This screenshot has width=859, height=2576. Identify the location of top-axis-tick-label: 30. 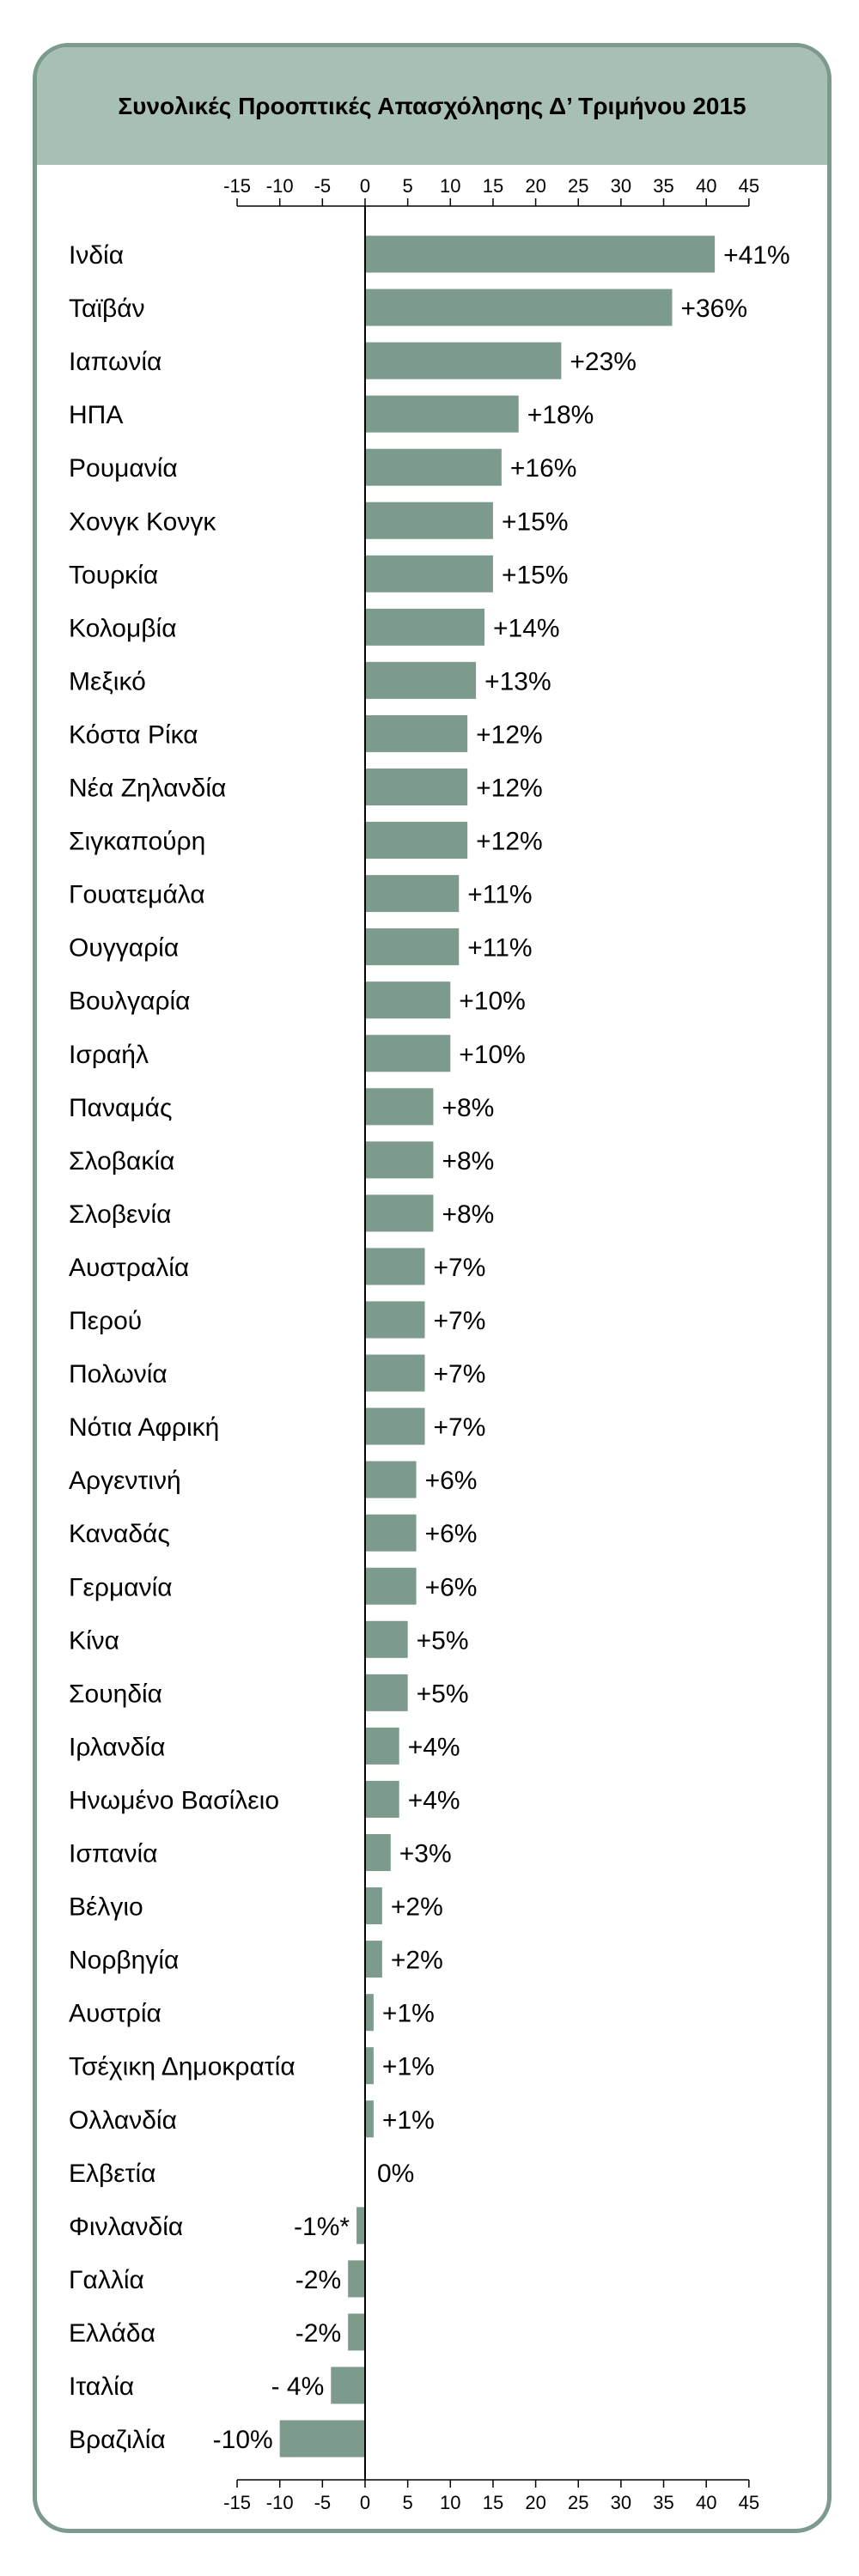
(621, 186).